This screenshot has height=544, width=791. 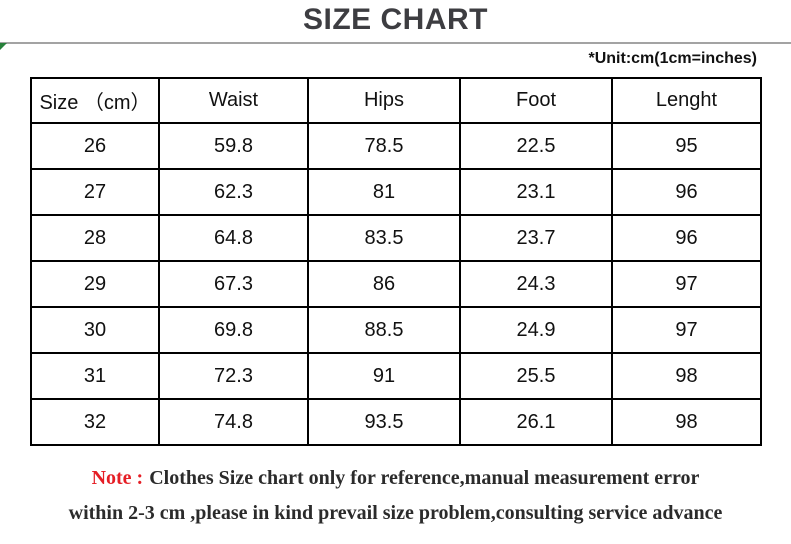 I want to click on table-cell: 72.3, so click(x=233, y=376).